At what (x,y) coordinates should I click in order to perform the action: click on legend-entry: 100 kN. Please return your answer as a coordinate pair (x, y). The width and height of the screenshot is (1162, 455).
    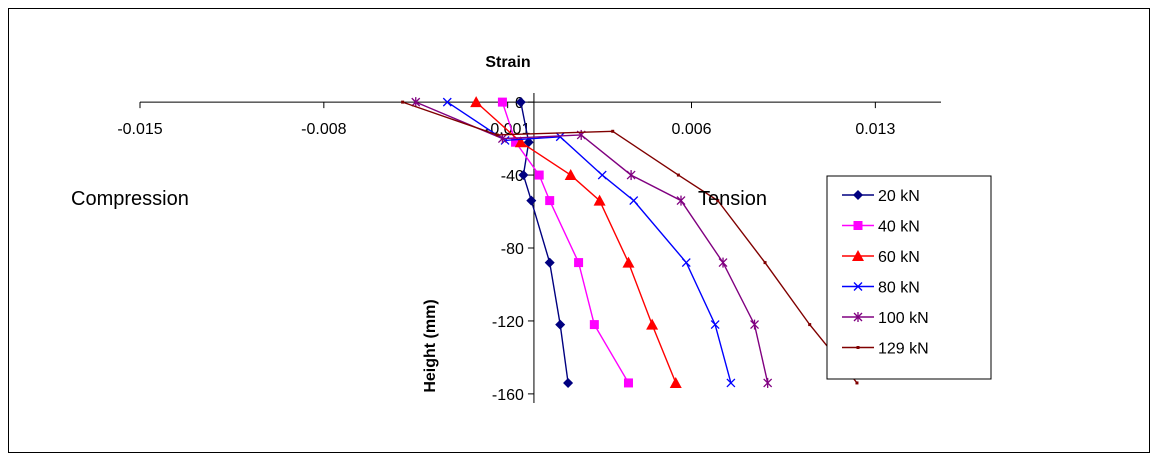
    Looking at the image, I should click on (885, 318).